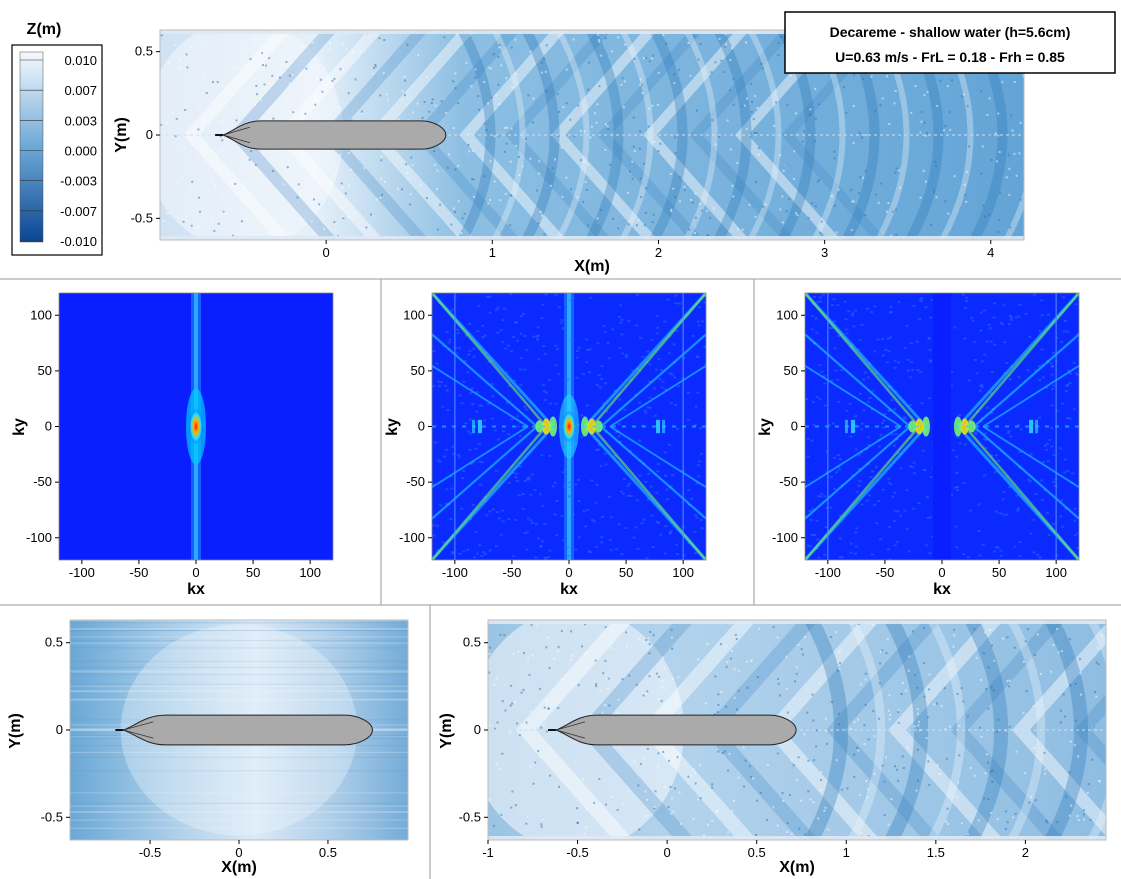  Describe the element at coordinates (145, 134) in the screenshot. I see `top-y-ticks: -0.500.5` at that location.